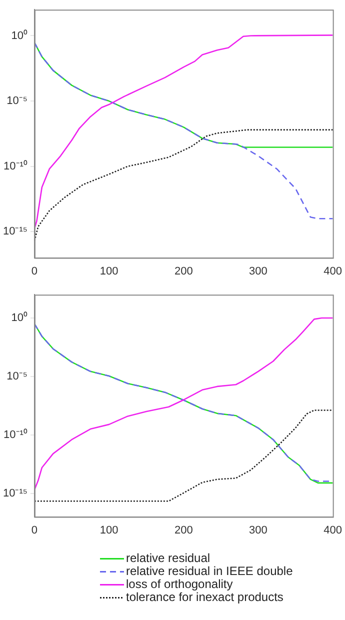 This screenshot has height=620, width=345. Describe the element at coordinates (179, 584) in the screenshot. I see `legend-label: loss of orthogonality` at that location.